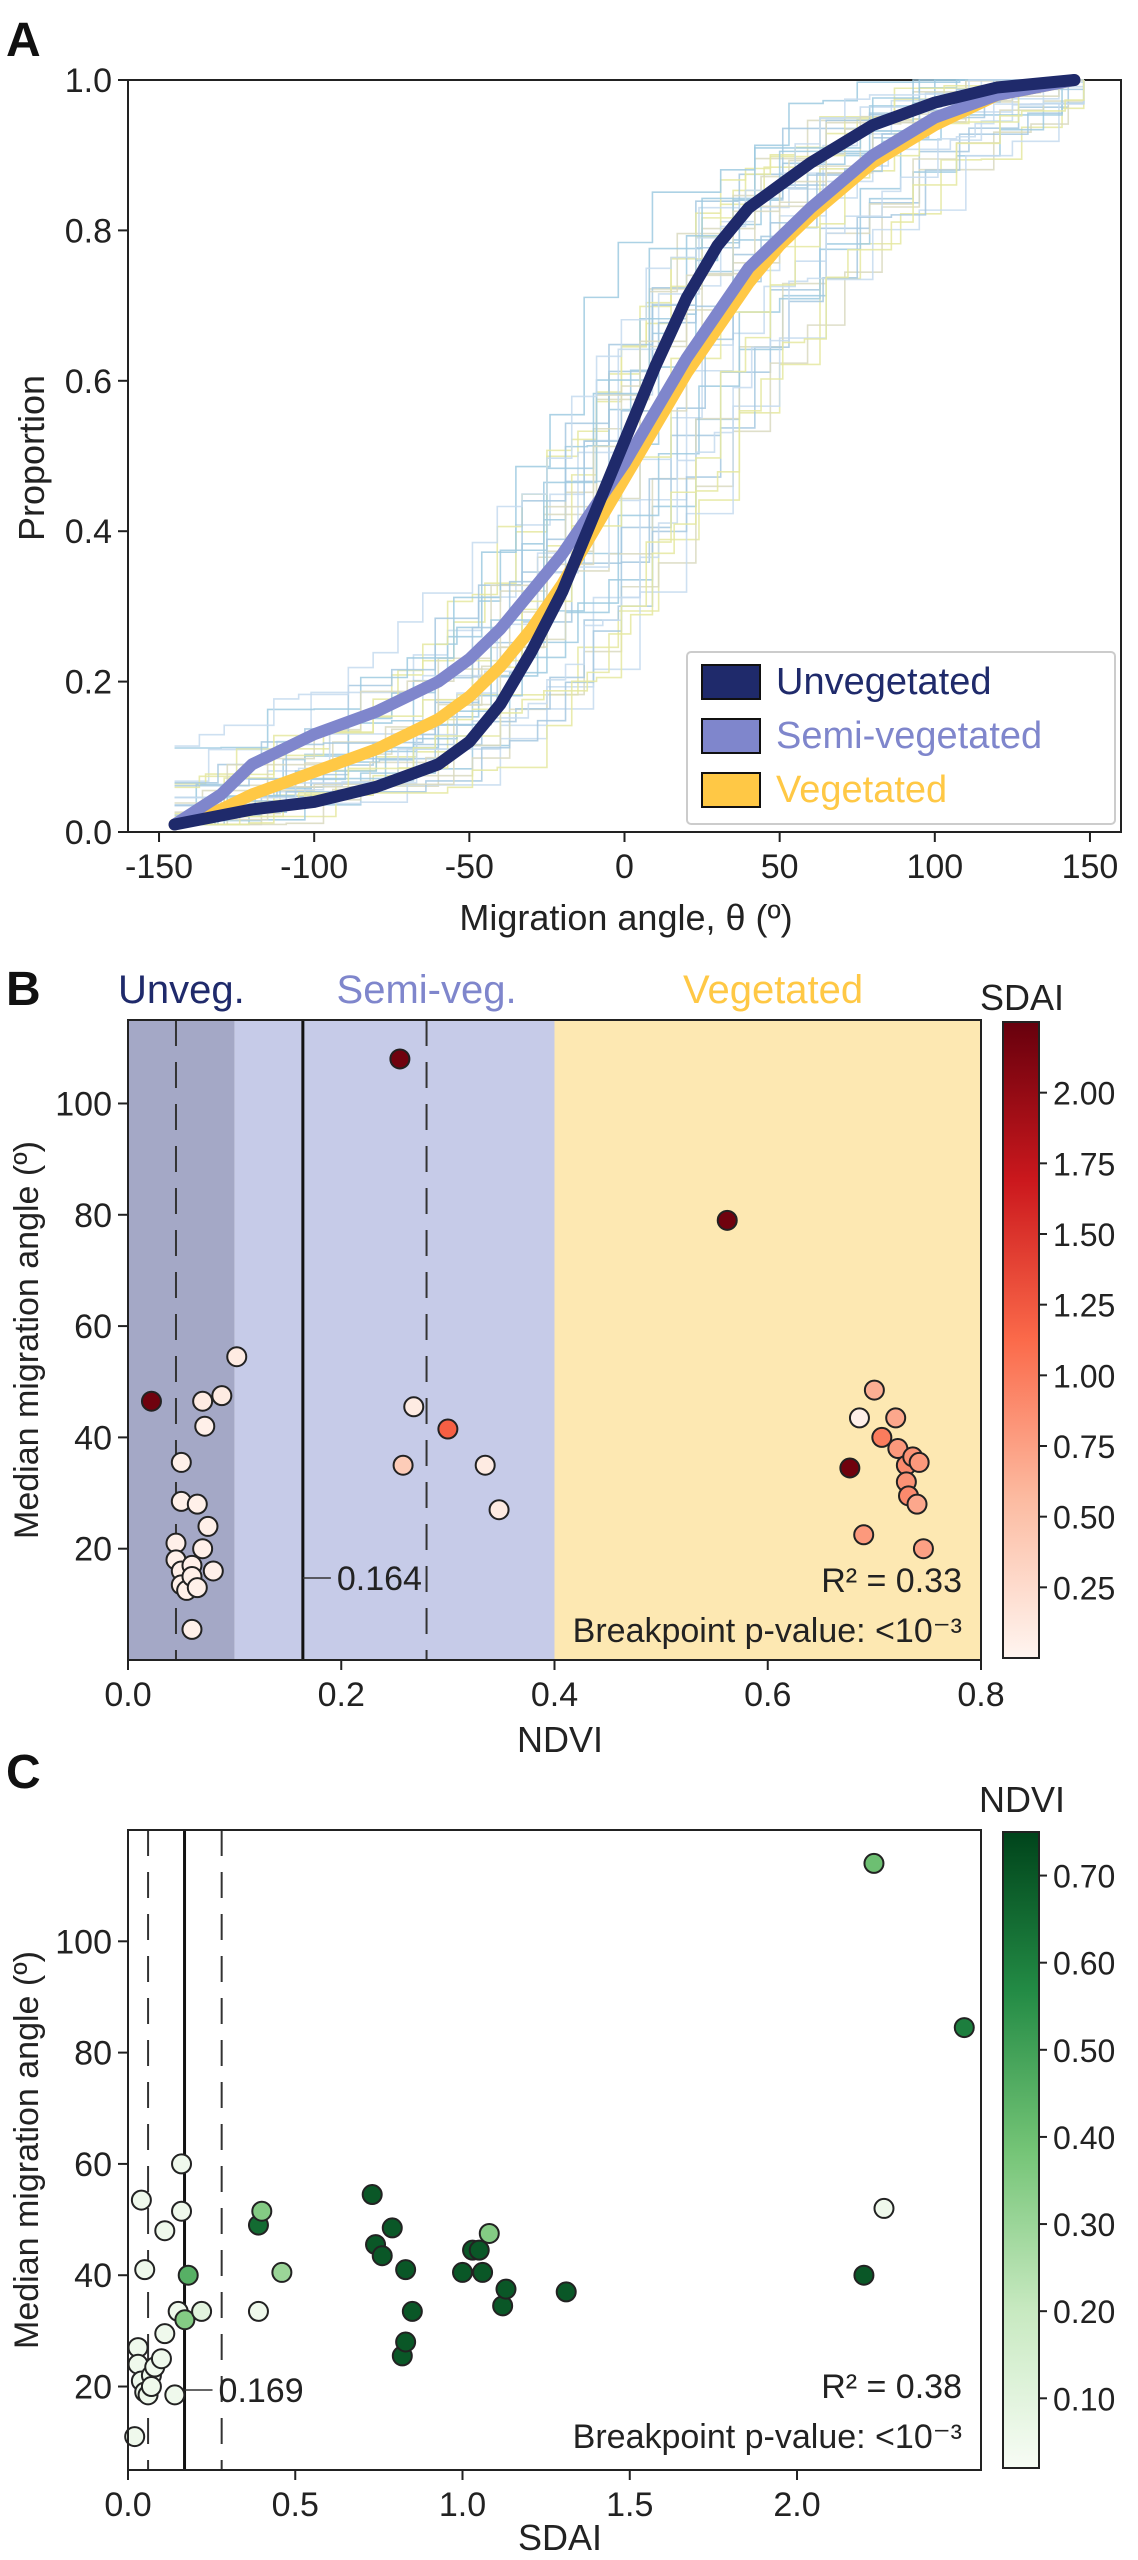 This screenshot has height=2560, width=1138. What do you see at coordinates (1084, 1877) in the screenshot?
I see `colorbar-tick-label: 0.70` at bounding box center [1084, 1877].